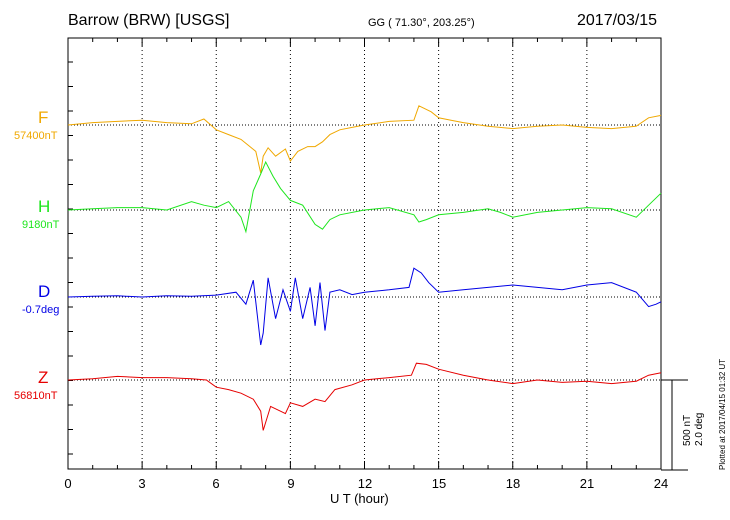 The width and height of the screenshot is (730, 520). I want to click on x-tick-label: 6, so click(216, 483).